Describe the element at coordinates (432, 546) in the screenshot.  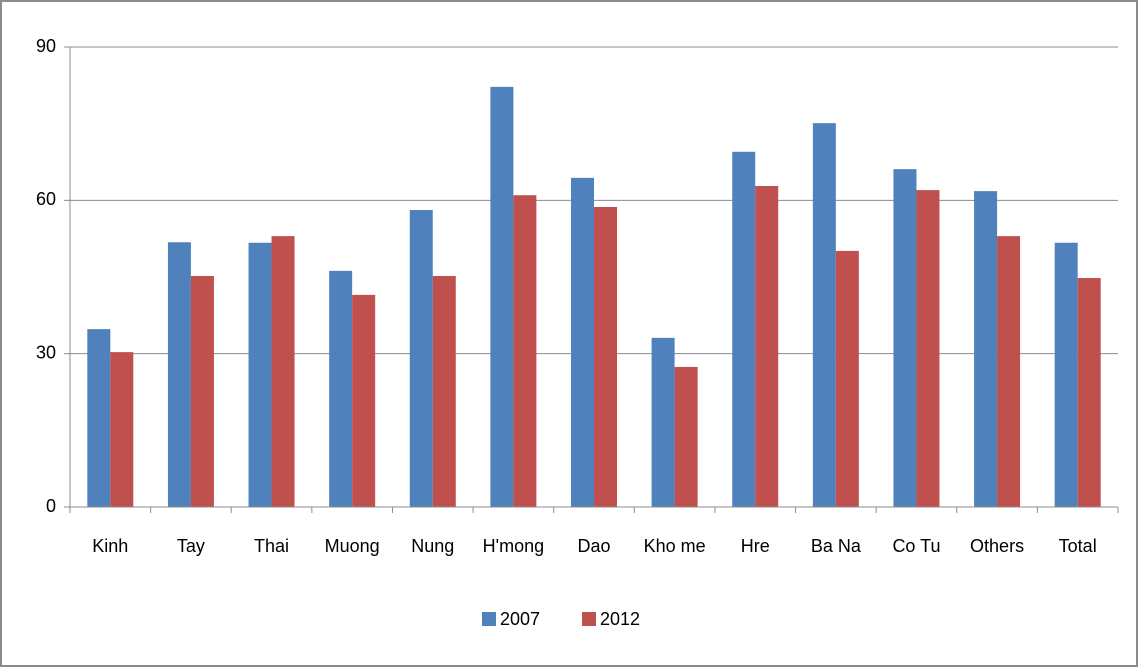
I see `x-tick-label: Nung` at that location.